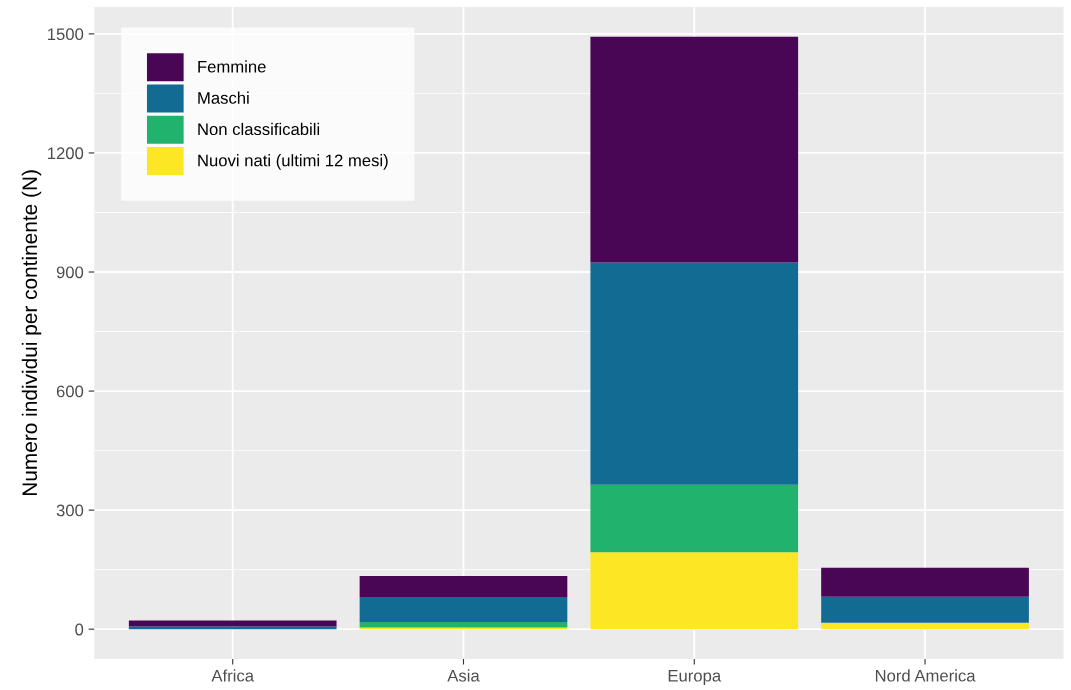 This screenshot has width=1071, height=690. I want to click on y-tick-label: 0, so click(79, 629).